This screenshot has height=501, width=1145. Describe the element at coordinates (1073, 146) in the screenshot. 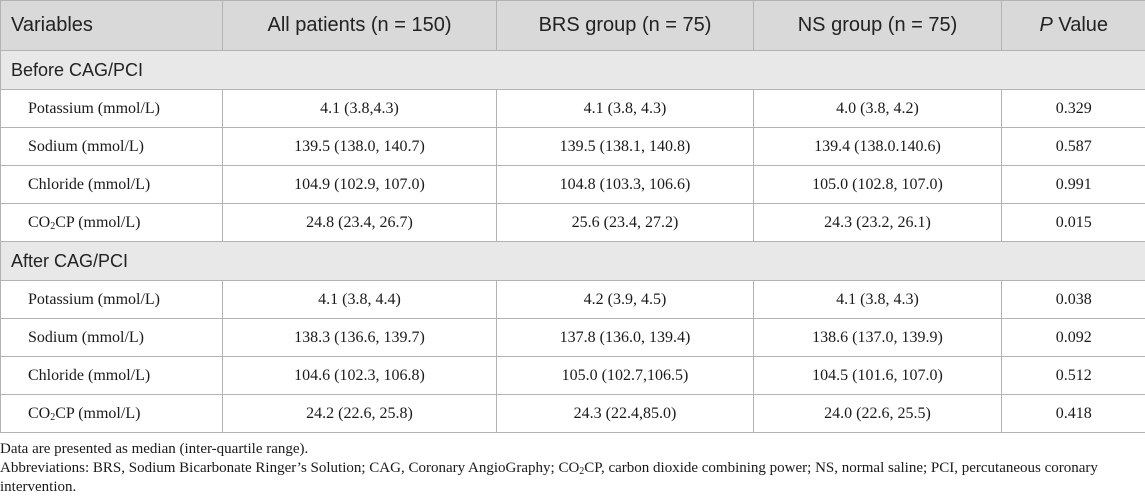

I see `cell-p: 0.587` at that location.